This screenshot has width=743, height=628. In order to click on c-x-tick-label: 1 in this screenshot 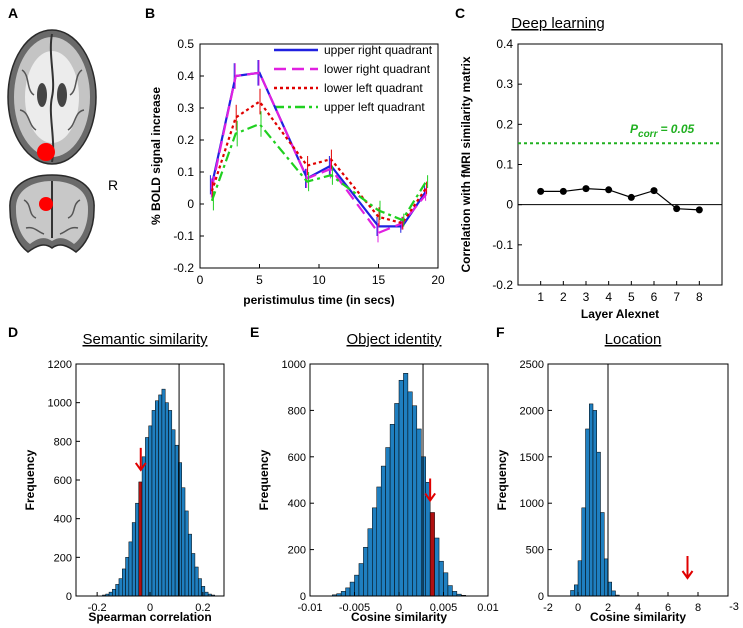, I will do `click(540, 297)`.